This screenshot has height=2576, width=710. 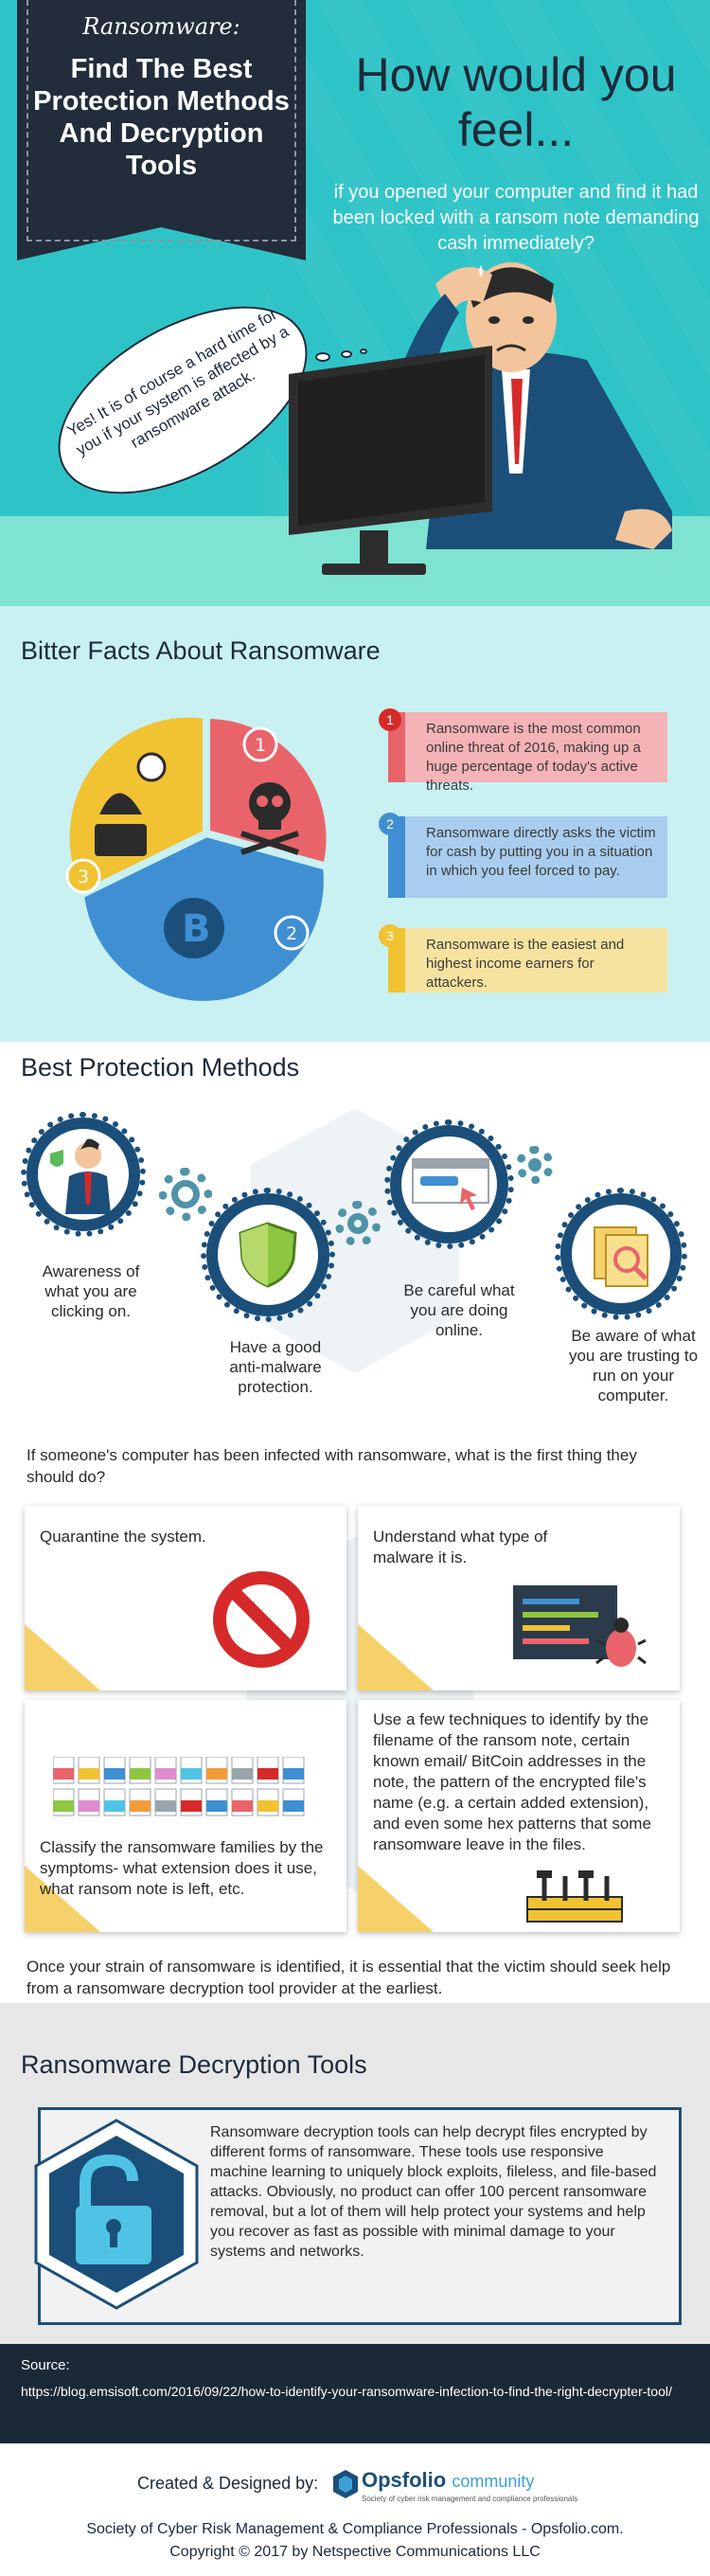 What do you see at coordinates (460, 1547) in the screenshot?
I see `step-text-2: Understand what type of malware it is.` at bounding box center [460, 1547].